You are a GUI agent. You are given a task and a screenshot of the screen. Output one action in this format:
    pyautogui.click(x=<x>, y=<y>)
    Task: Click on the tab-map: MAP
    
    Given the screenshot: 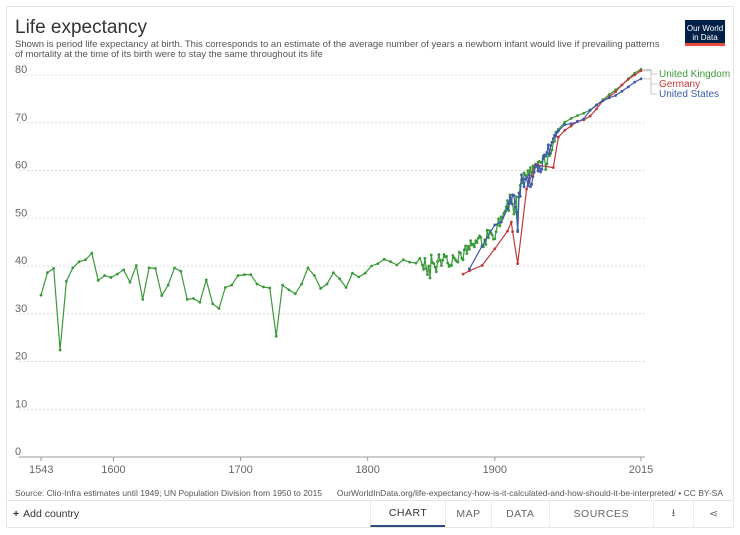 What is the action you would take?
    pyautogui.click(x=468, y=514)
    